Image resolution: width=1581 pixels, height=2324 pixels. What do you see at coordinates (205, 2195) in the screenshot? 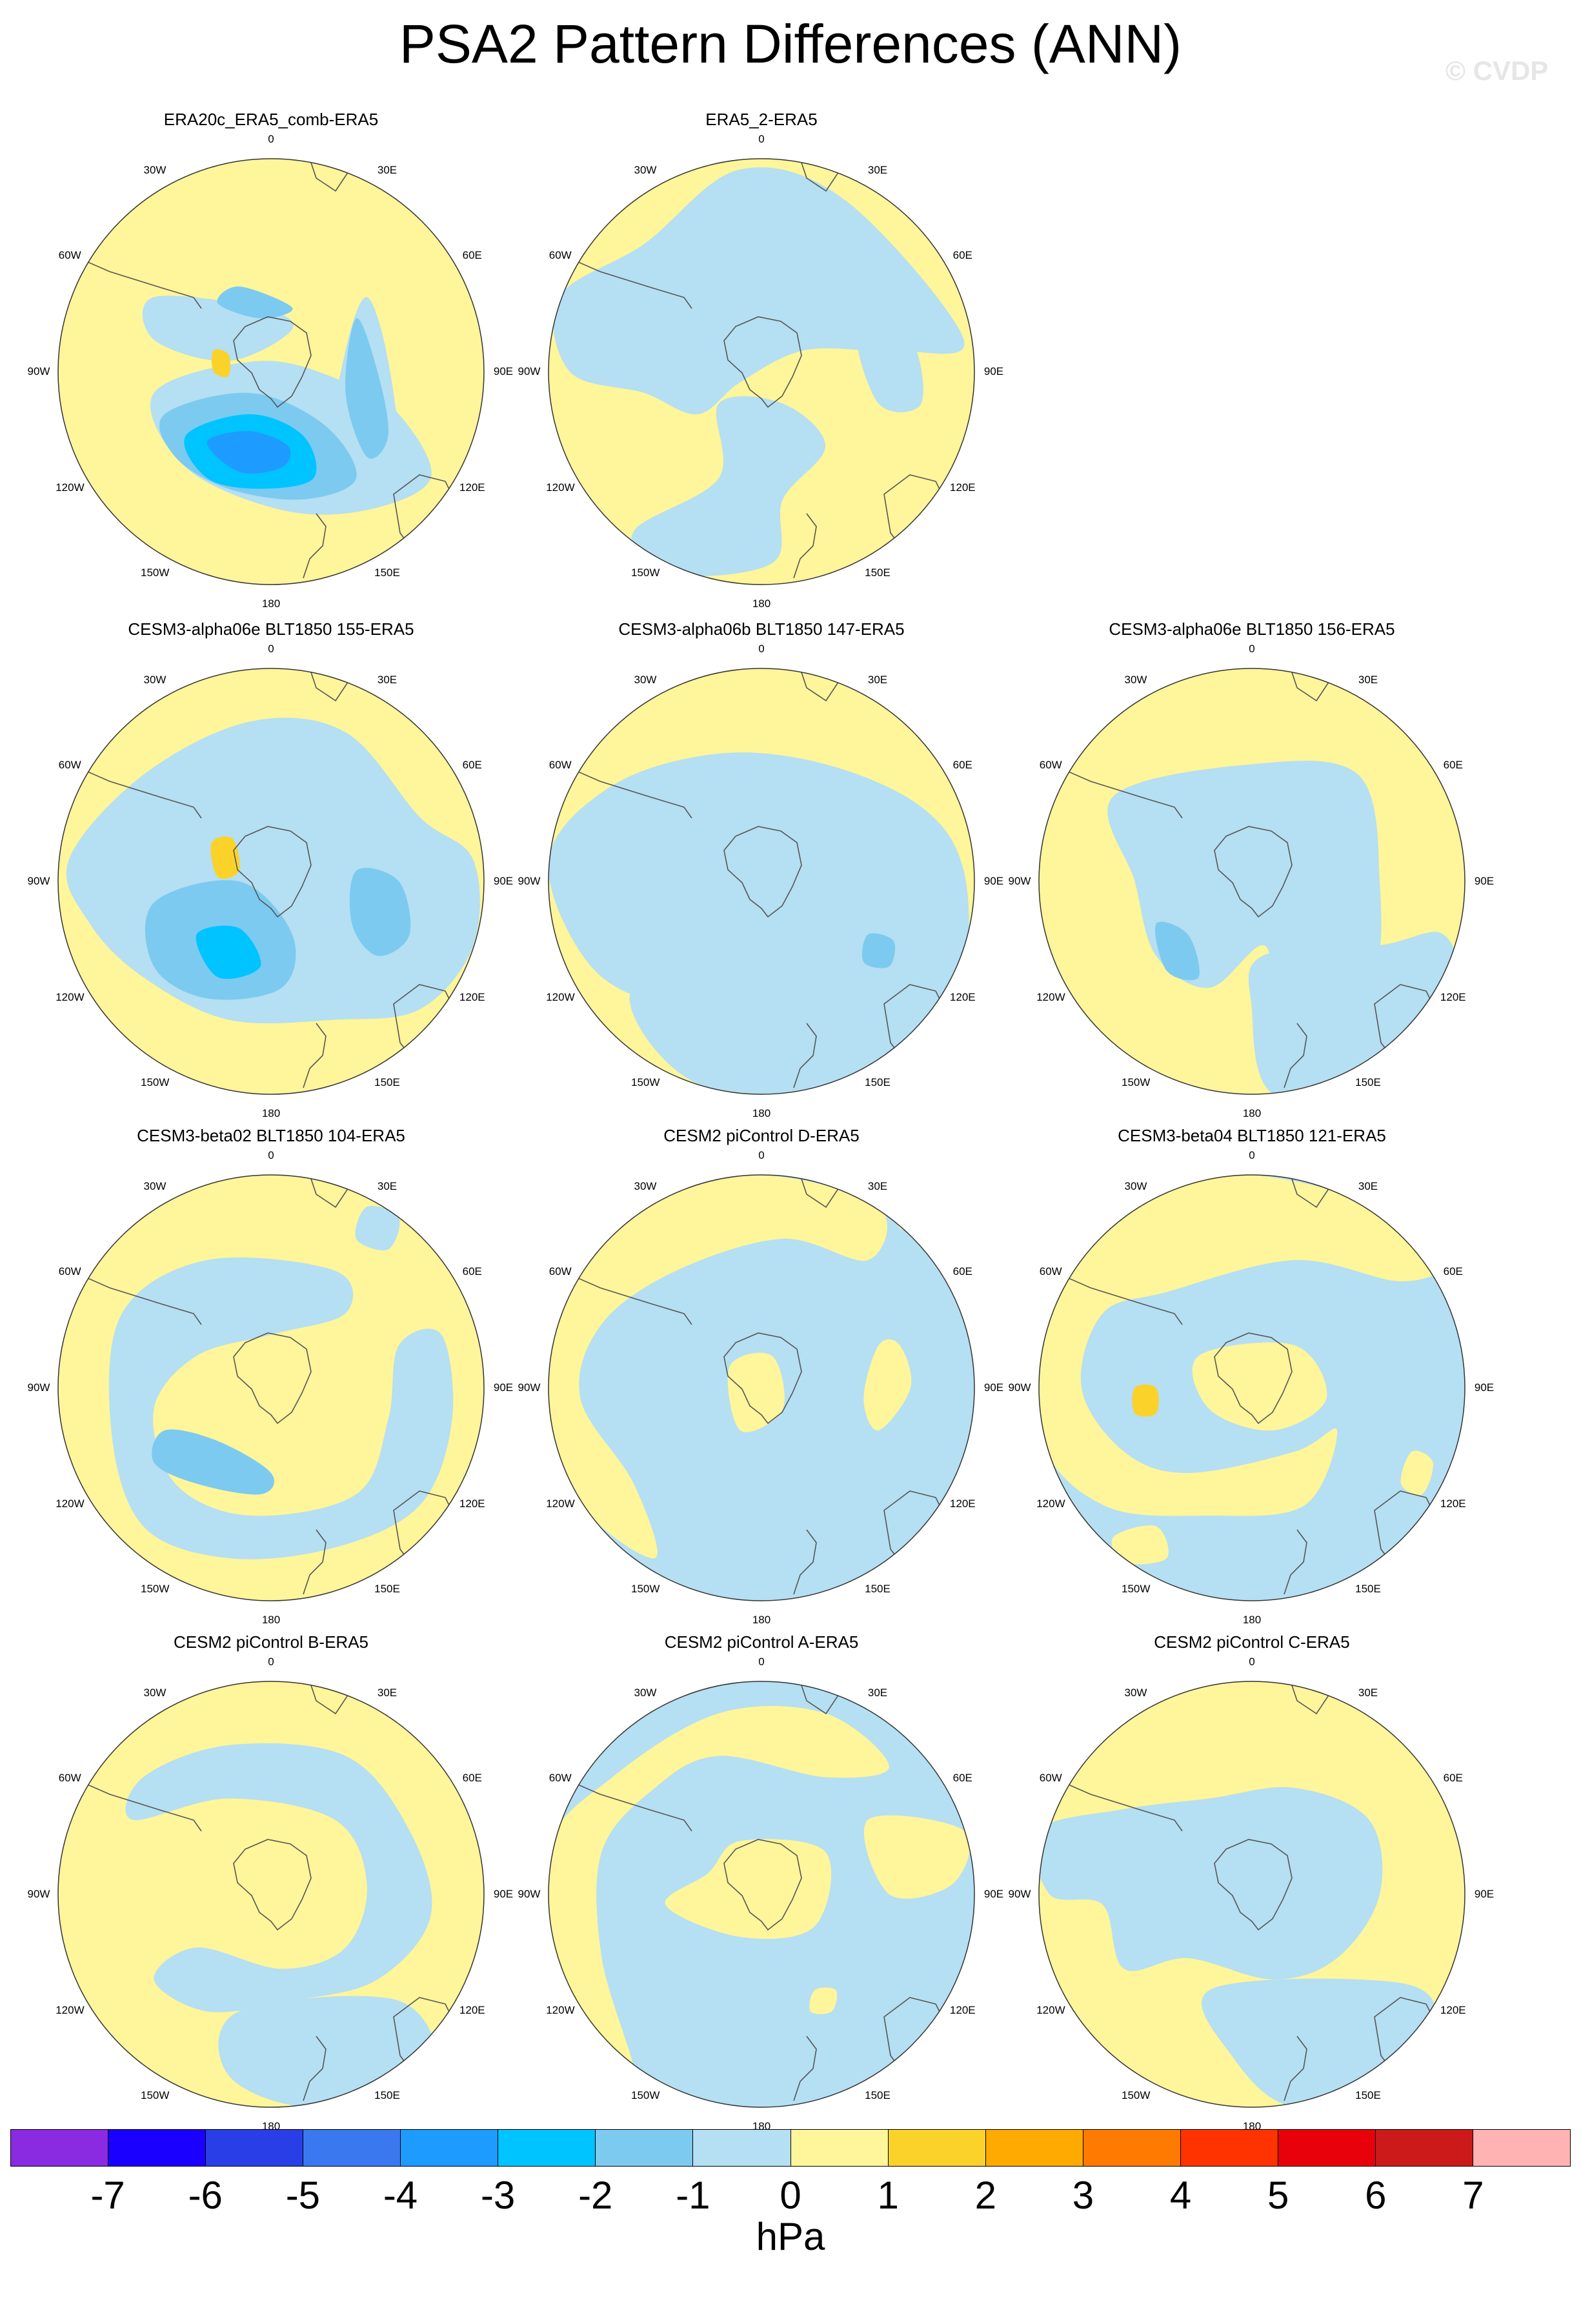
I see `colorbar-tick-label: -6` at bounding box center [205, 2195].